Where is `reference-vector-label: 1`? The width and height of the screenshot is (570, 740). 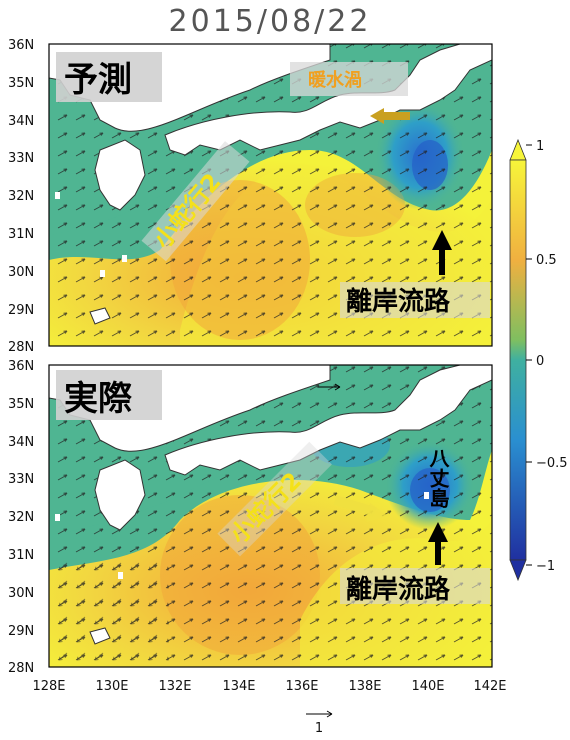
reference-vector-label: 1 is located at coordinates (319, 728).